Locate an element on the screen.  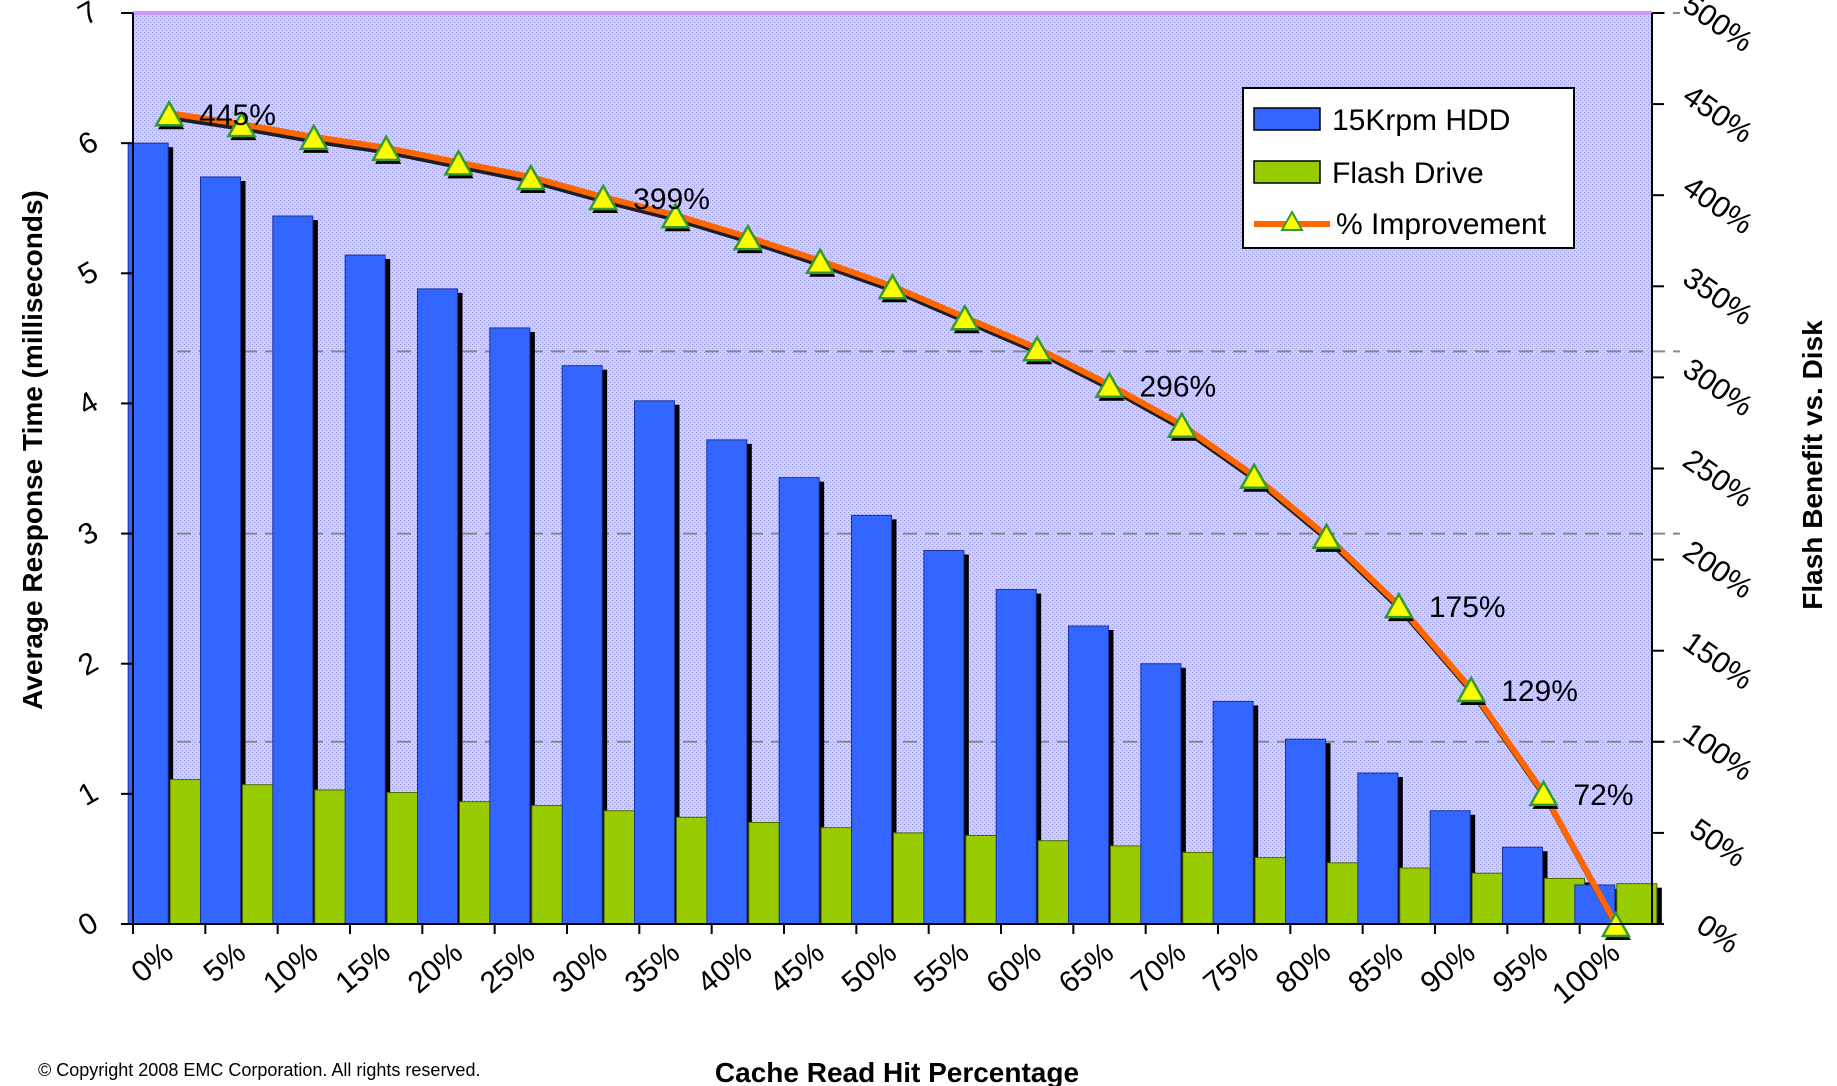
legend-label-improvement: % Improvement is located at coordinates (1441, 224).